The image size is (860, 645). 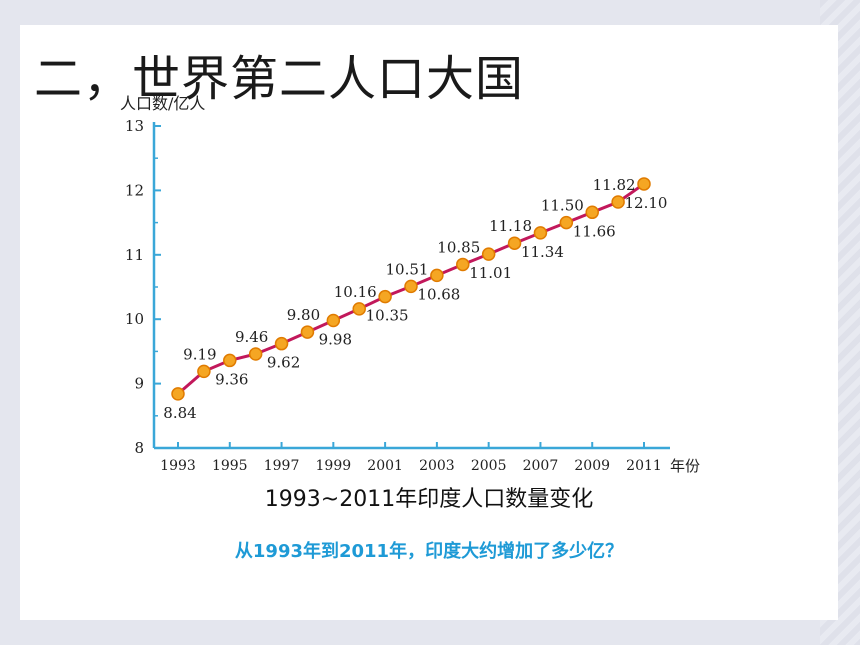 I want to click on data-label: 9.36, so click(x=231, y=379).